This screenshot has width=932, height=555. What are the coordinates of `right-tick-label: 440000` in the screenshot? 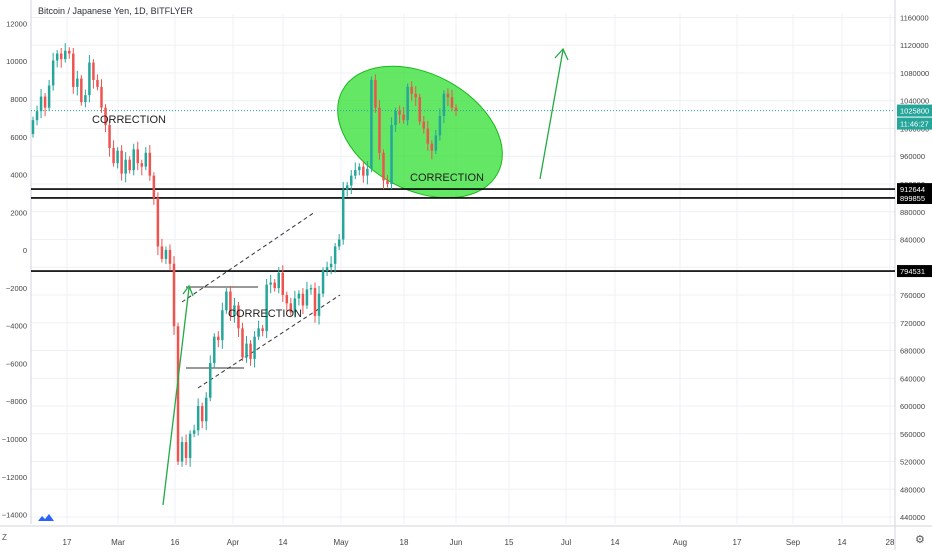 It's located at (912, 517).